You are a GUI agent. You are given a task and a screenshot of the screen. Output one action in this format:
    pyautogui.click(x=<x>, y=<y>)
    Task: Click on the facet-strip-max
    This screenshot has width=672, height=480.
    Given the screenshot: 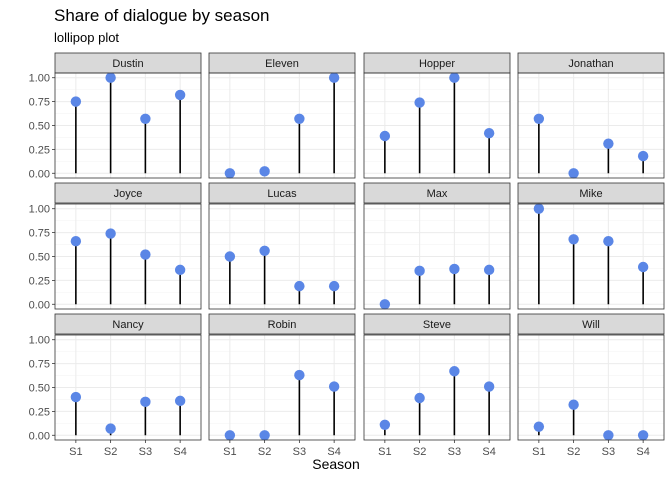 What is the action you would take?
    pyautogui.click(x=437, y=193)
    